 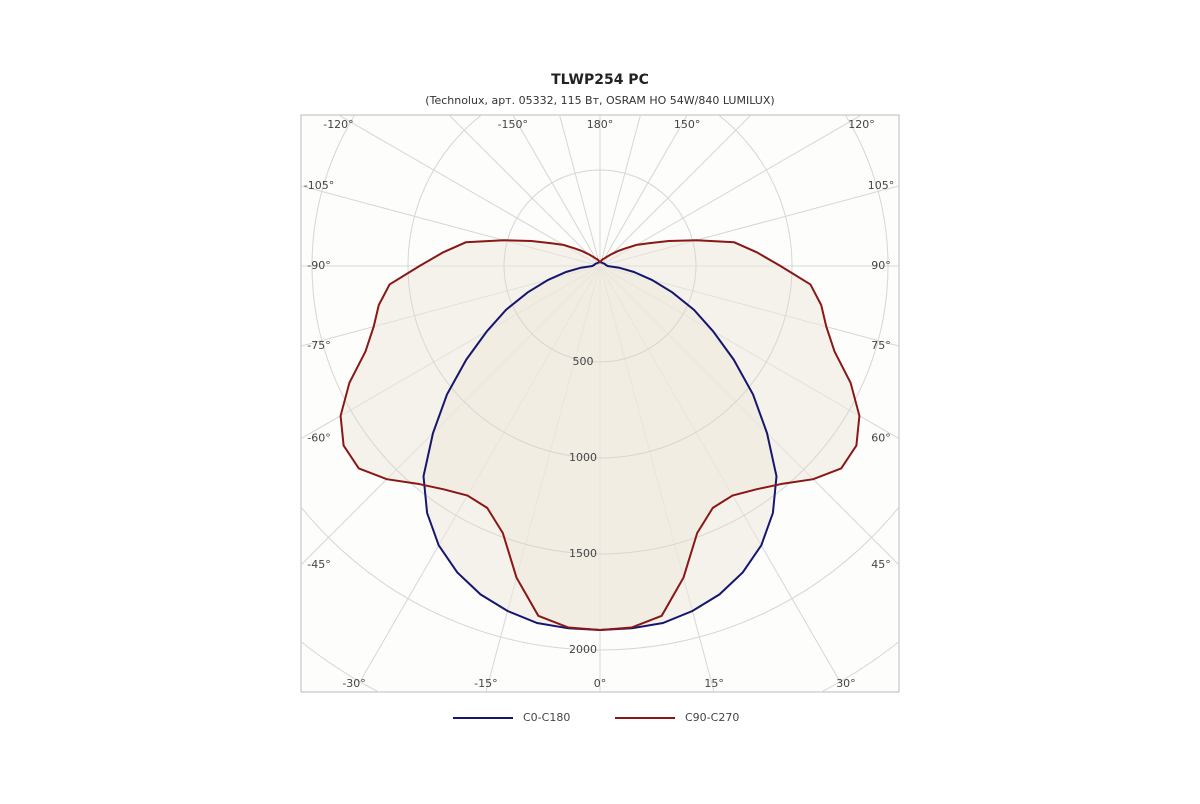 I want to click on angle-tick-label: -60°, so click(x=318, y=438).